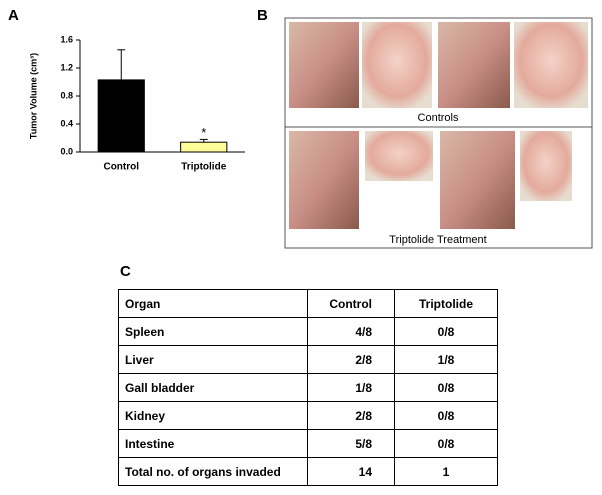 The width and height of the screenshot is (602, 495). I want to click on table-cell: Liver, so click(213, 359).